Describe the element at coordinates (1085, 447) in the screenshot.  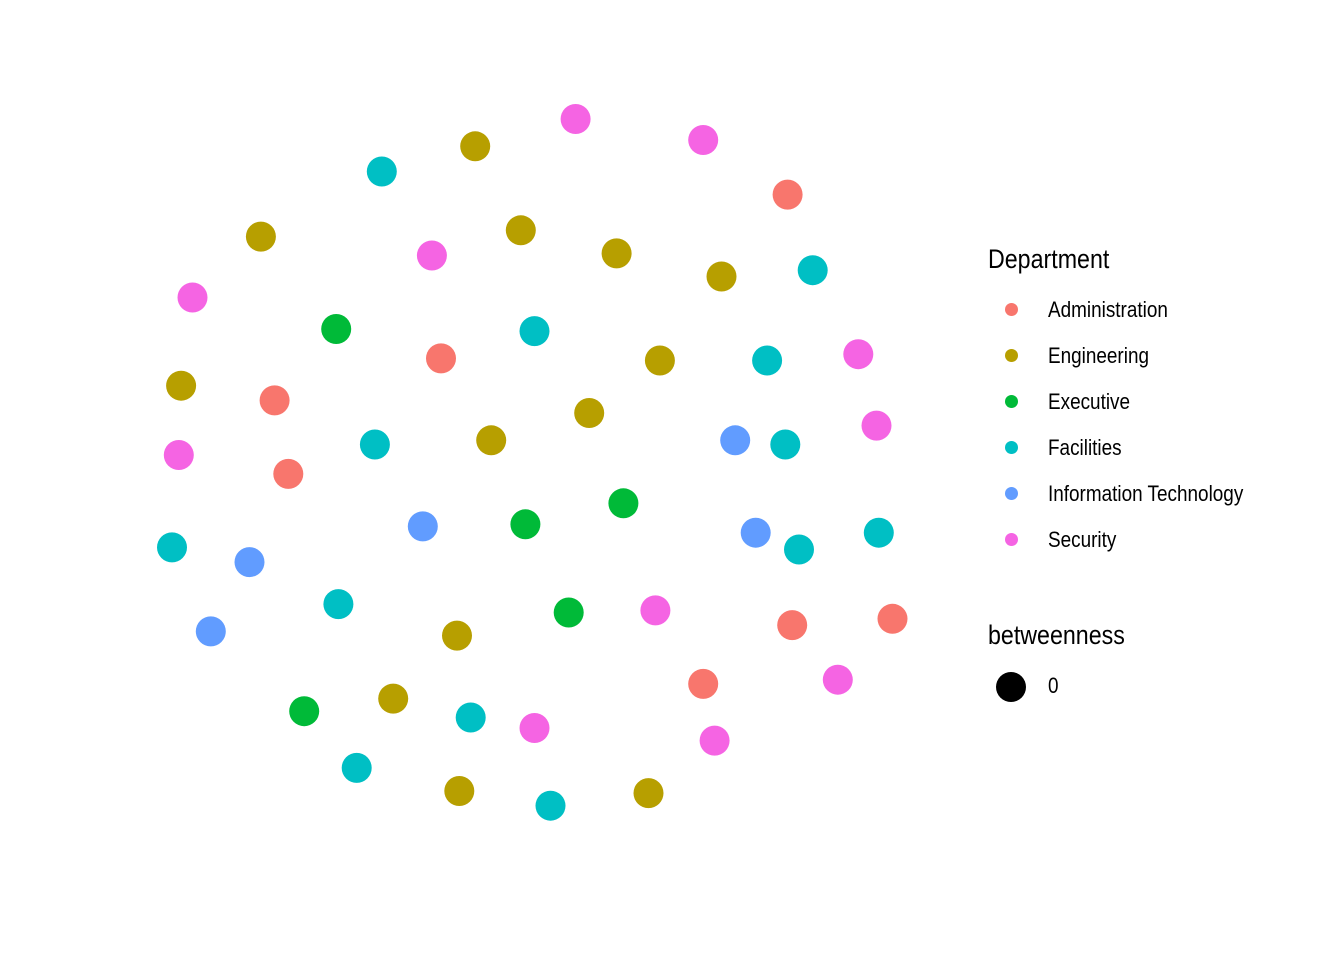
I see `legend-label-facilities: Facilities` at that location.